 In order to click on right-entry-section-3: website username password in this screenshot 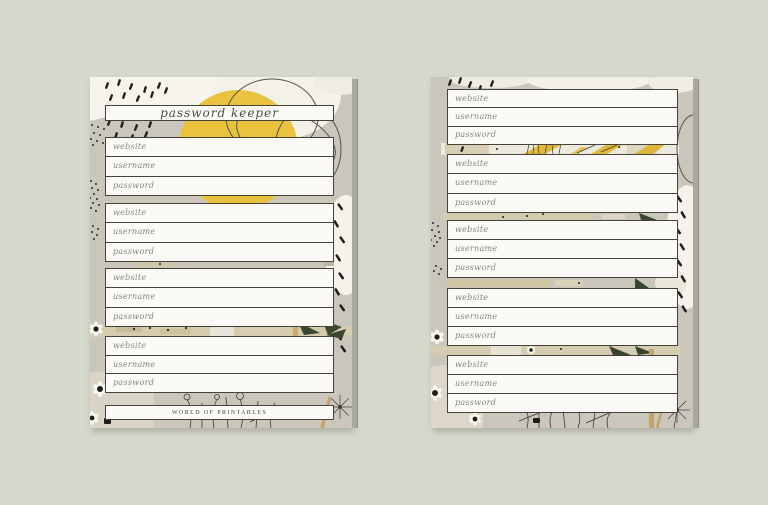, I will do `click(562, 249)`.